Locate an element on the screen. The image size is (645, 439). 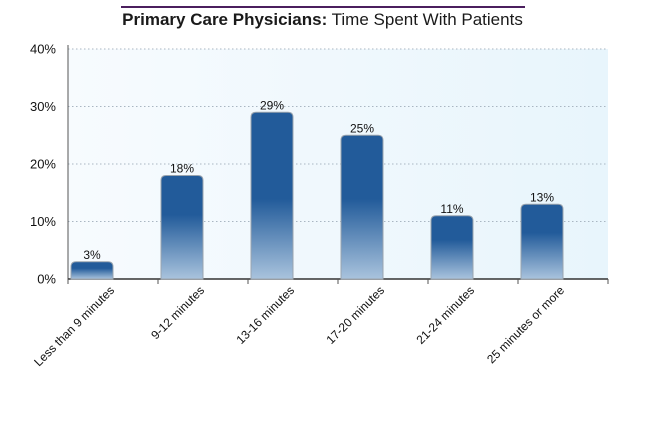
y-tick-label: 20% is located at coordinates (43, 164).